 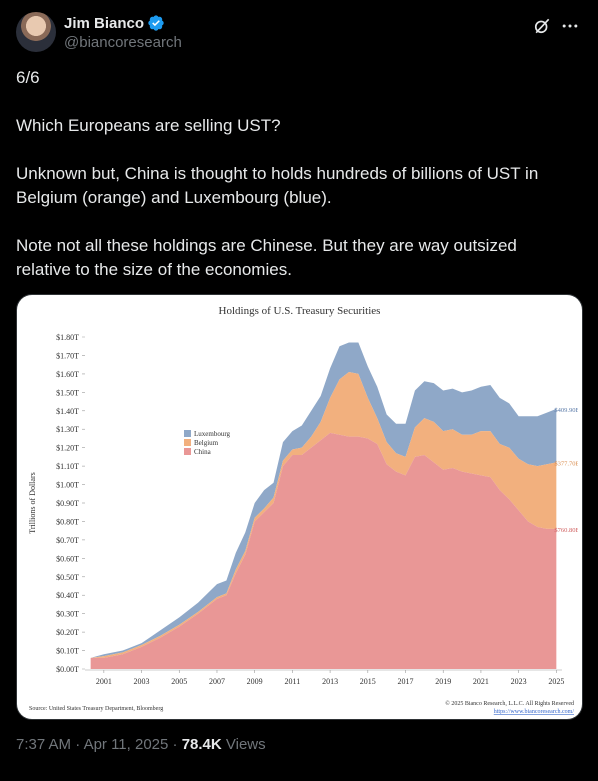 What do you see at coordinates (67, 337) in the screenshot?
I see `y-tick-label: $1.80T` at bounding box center [67, 337].